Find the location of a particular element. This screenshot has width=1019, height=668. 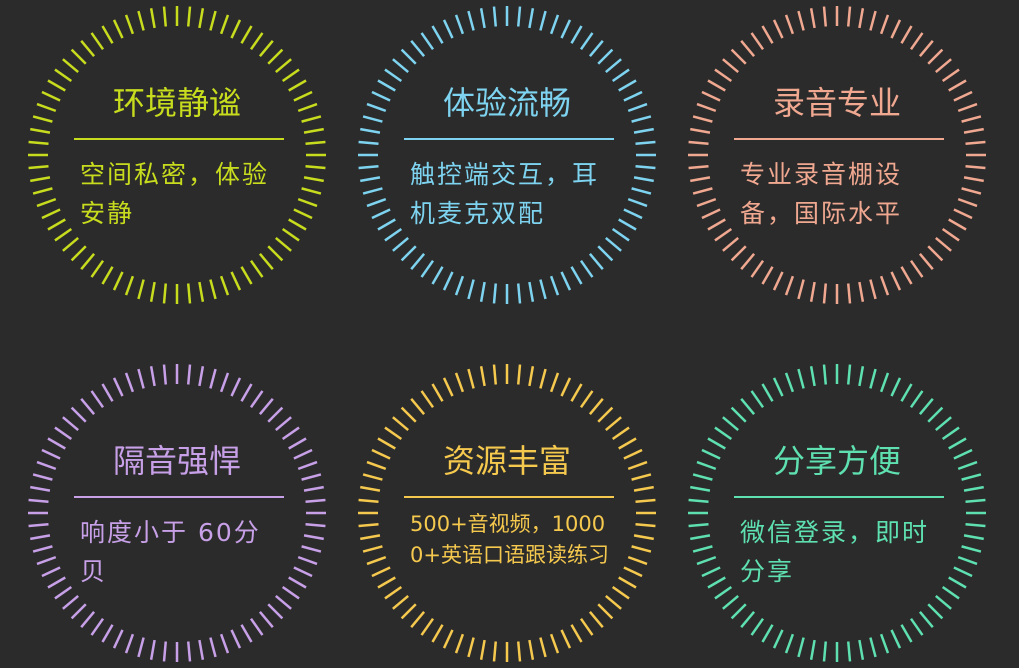

dashed-ring-icon is located at coordinates (837, 155).